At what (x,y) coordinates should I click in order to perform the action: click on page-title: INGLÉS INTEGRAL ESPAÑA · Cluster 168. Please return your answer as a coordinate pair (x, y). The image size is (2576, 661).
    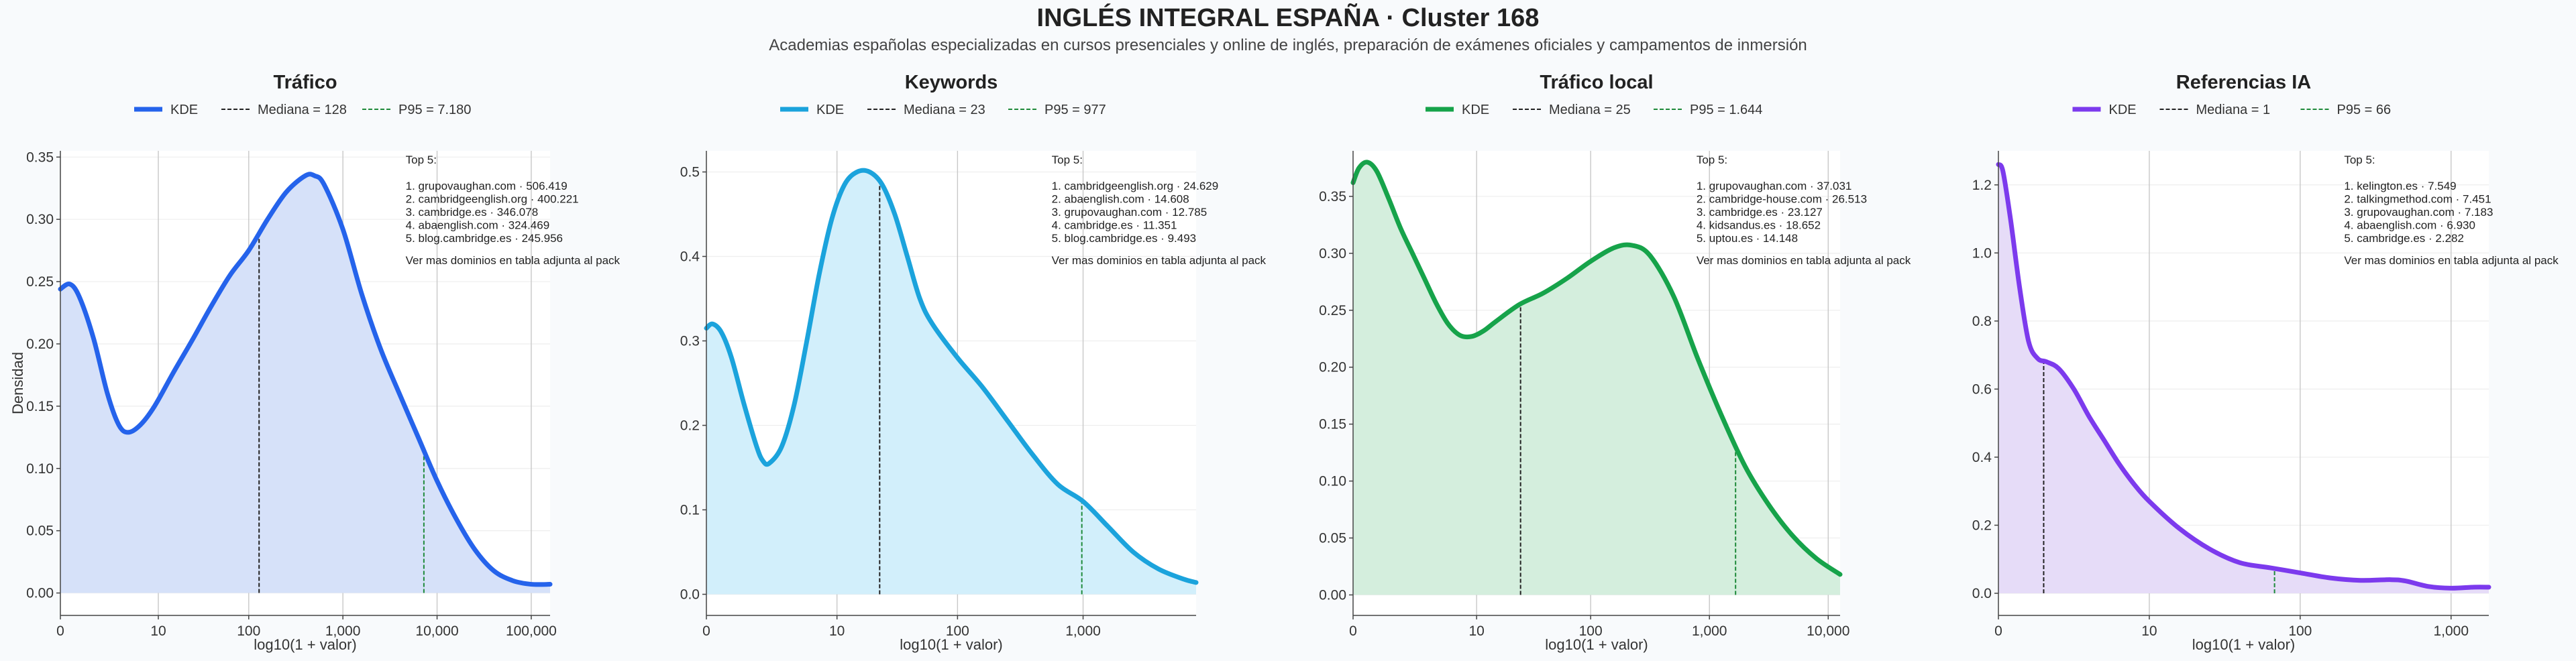
    Looking at the image, I should click on (1288, 18).